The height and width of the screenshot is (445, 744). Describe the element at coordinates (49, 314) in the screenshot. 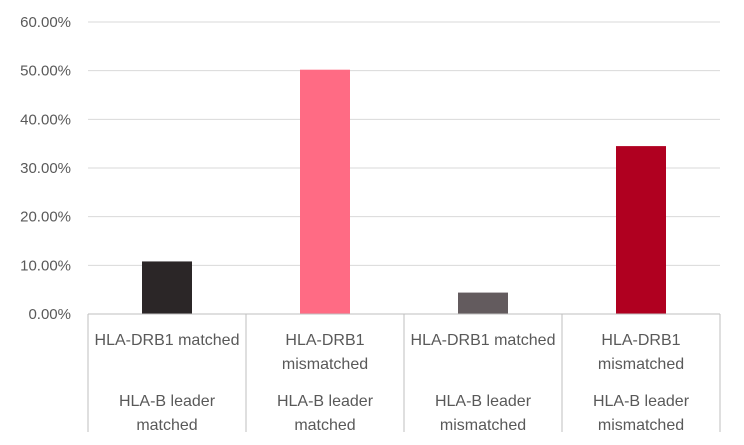

I see `y-tick-label: 0.00%` at that location.